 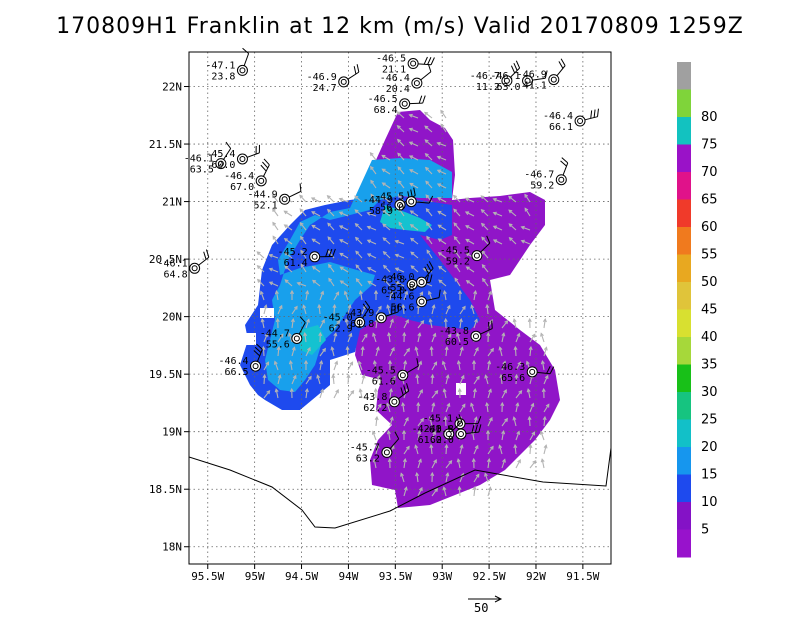 What do you see at coordinates (709, 392) in the screenshot?
I see `colorbar-label: 30` at bounding box center [709, 392].